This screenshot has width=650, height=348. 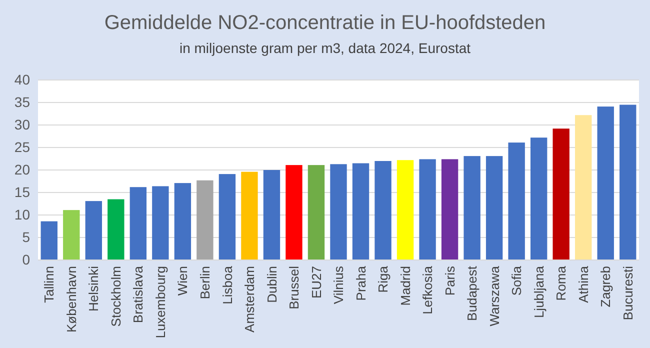 What do you see at coordinates (22, 102) in the screenshot?
I see `y-tick-label: 35` at bounding box center [22, 102].